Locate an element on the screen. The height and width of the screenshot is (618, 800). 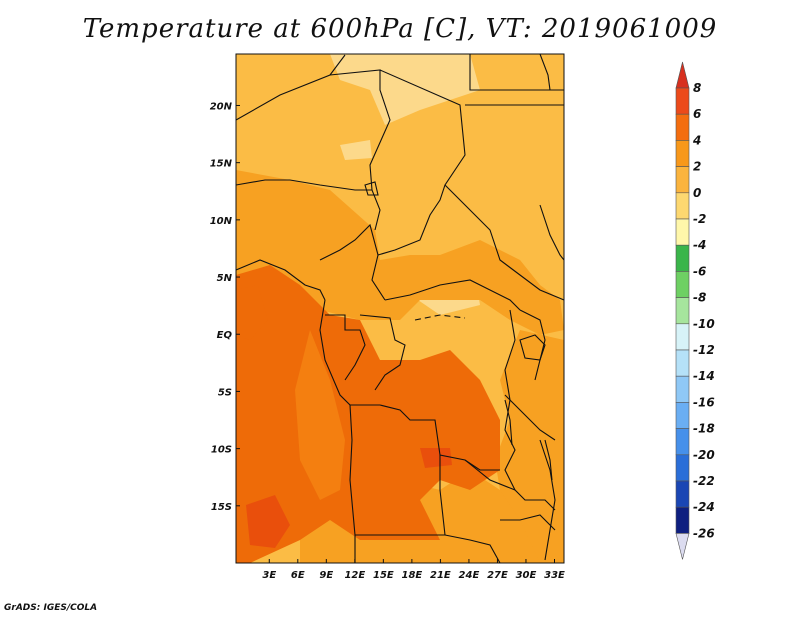
border-nigeria-cameroon is located at coordinates (352, 262).